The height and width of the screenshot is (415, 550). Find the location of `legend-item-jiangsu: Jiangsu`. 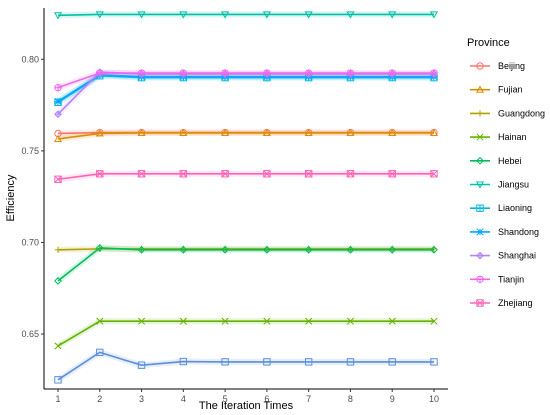

legend-item-jiangsu: Jiangsu is located at coordinates (499, 185).